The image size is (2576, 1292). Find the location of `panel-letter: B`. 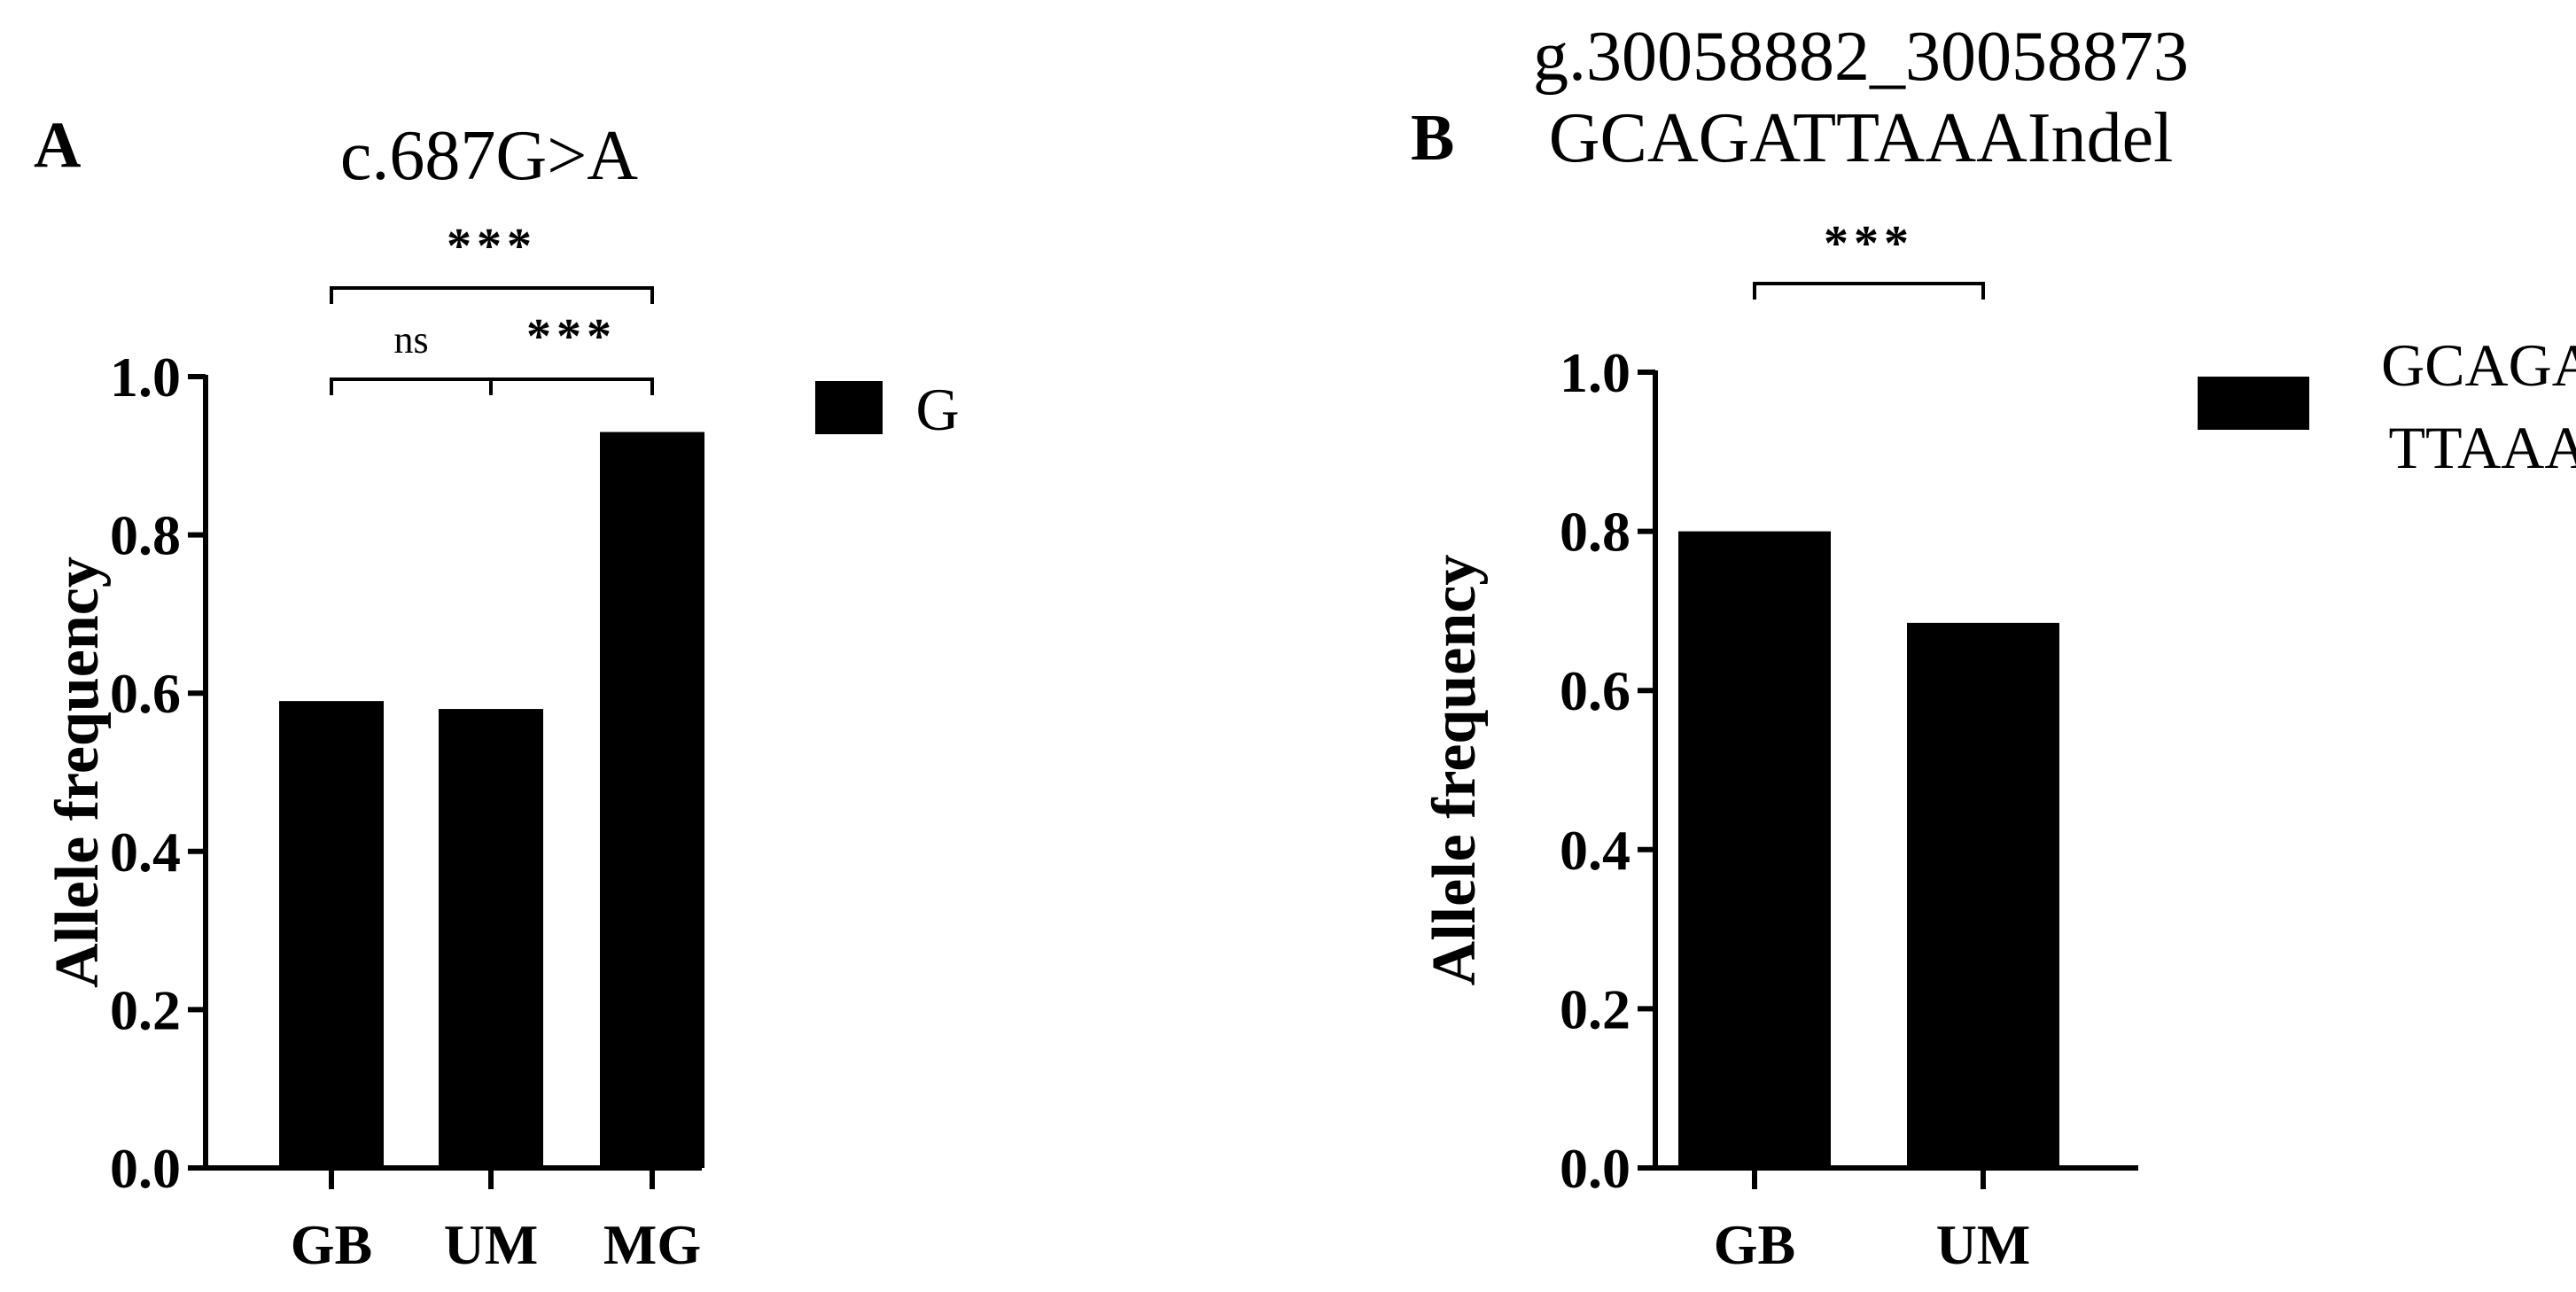

panel-letter: B is located at coordinates (1433, 138).